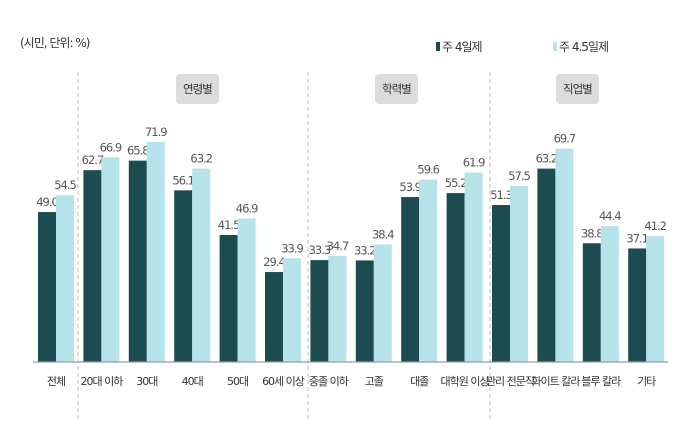 The image size is (686, 425). What do you see at coordinates (146, 381) in the screenshot?
I see `x-tick-label: 30대` at bounding box center [146, 381].